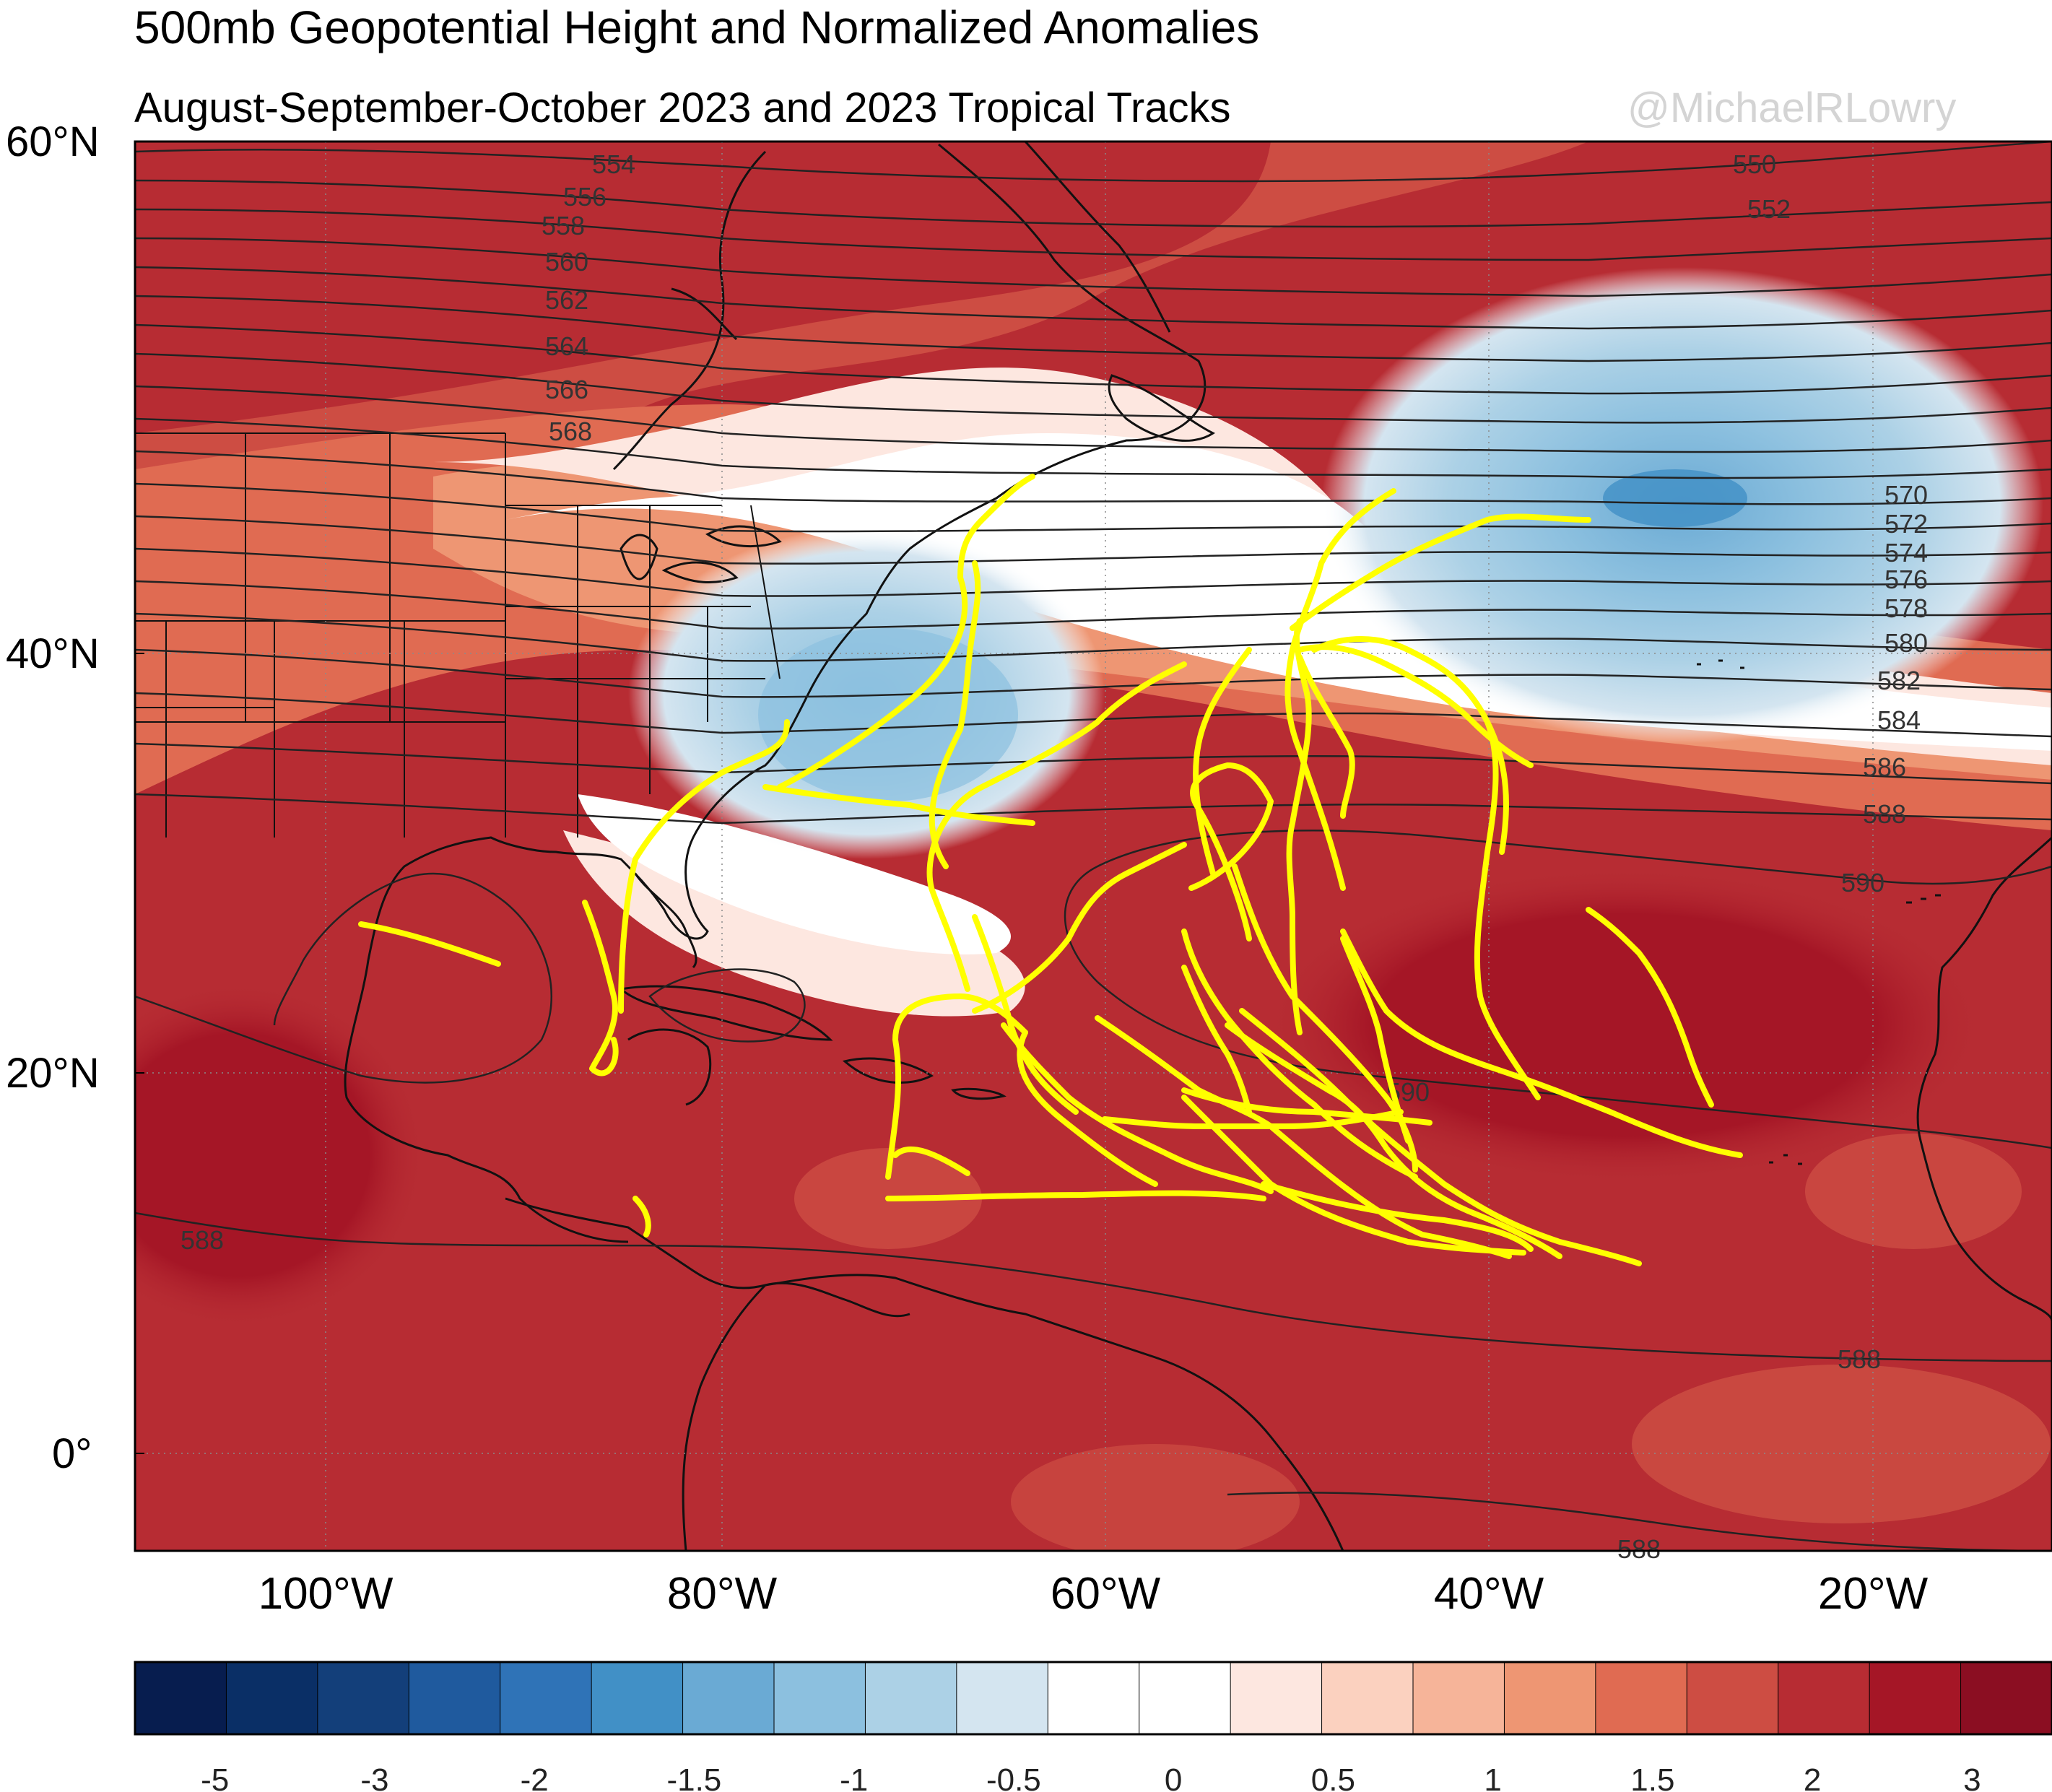 The width and height of the screenshot is (2052, 1792). What do you see at coordinates (53, 141) in the screenshot?
I see `lat-label: 60°N` at bounding box center [53, 141].